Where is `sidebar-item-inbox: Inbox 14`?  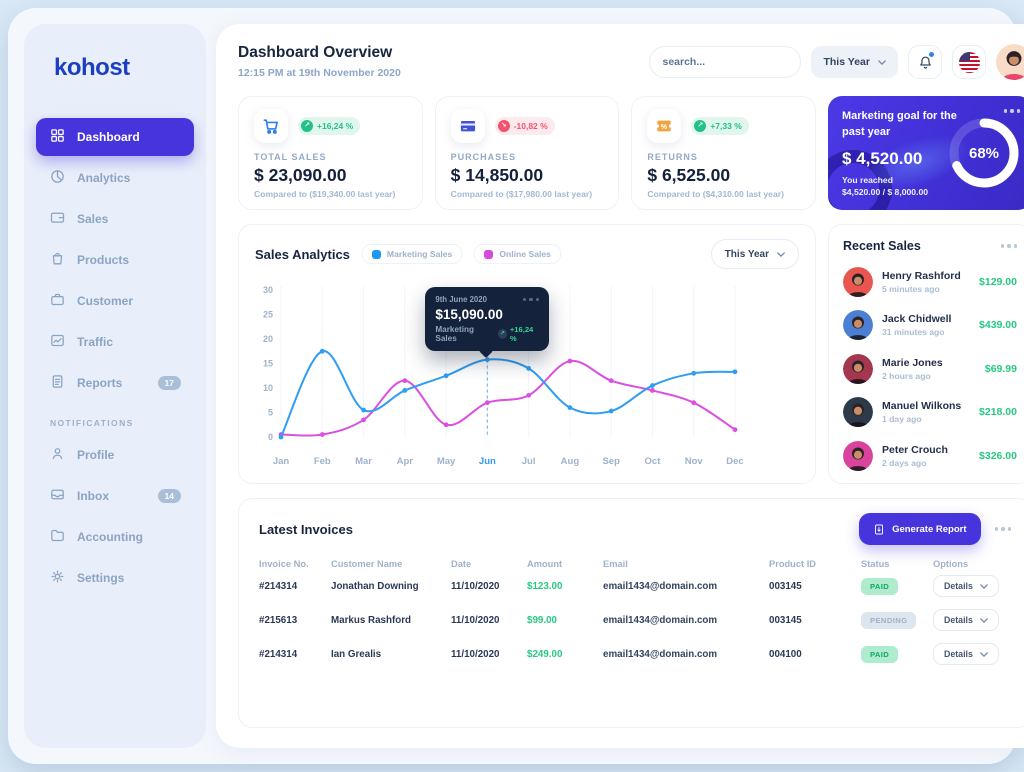 sidebar-item-inbox: Inbox 14 is located at coordinates (115, 496).